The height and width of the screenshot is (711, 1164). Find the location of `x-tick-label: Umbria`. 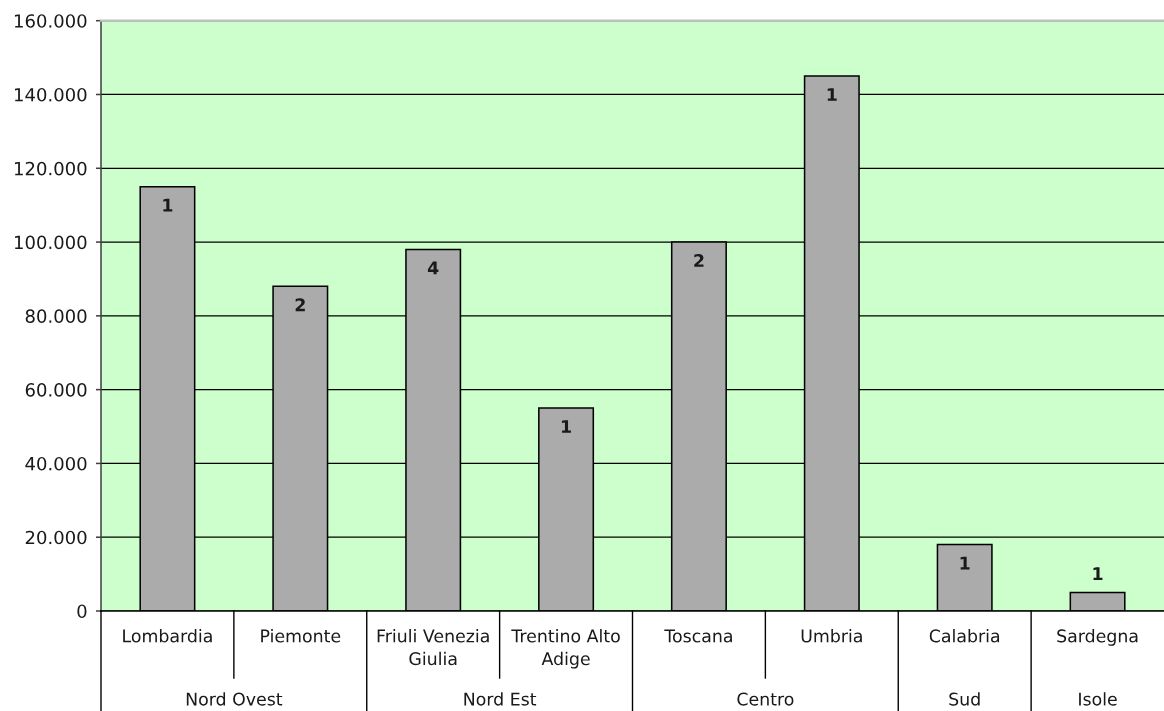

x-tick-label: Umbria is located at coordinates (831, 636).